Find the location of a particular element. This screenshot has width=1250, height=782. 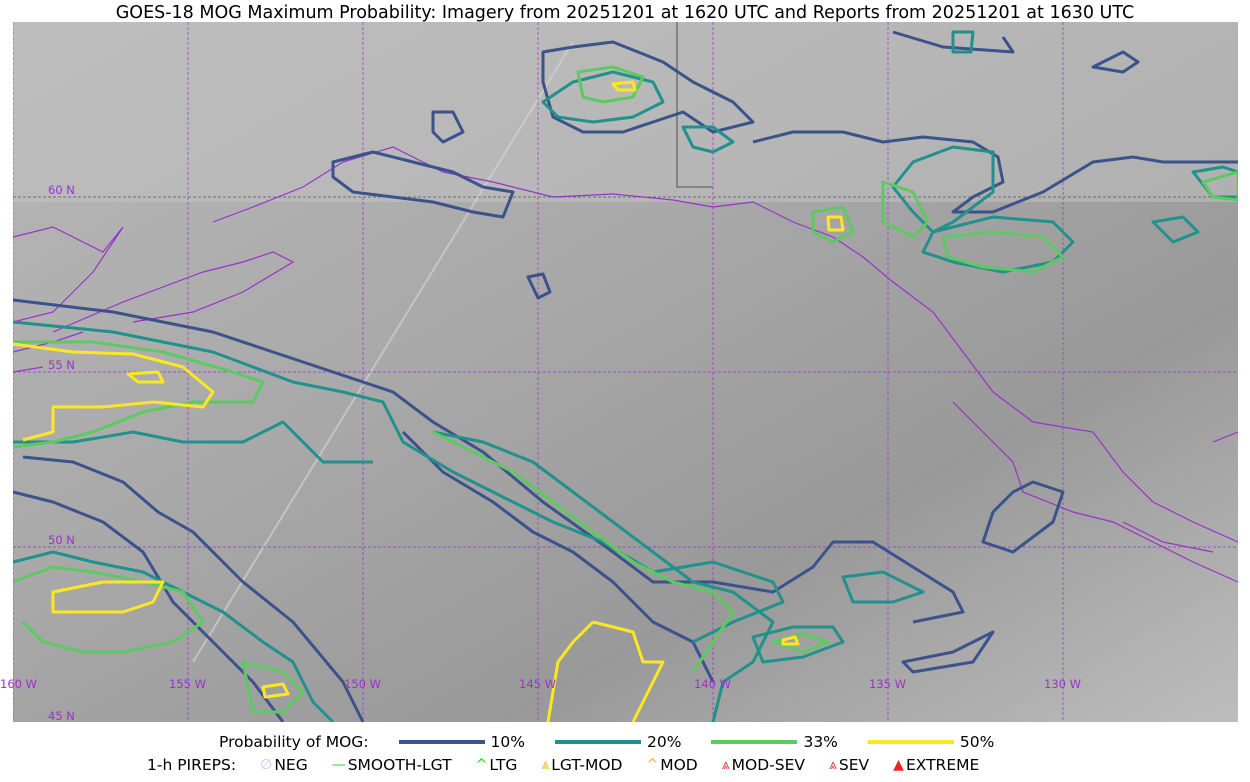

pirep-extreme: EXTREME is located at coordinates (942, 765).